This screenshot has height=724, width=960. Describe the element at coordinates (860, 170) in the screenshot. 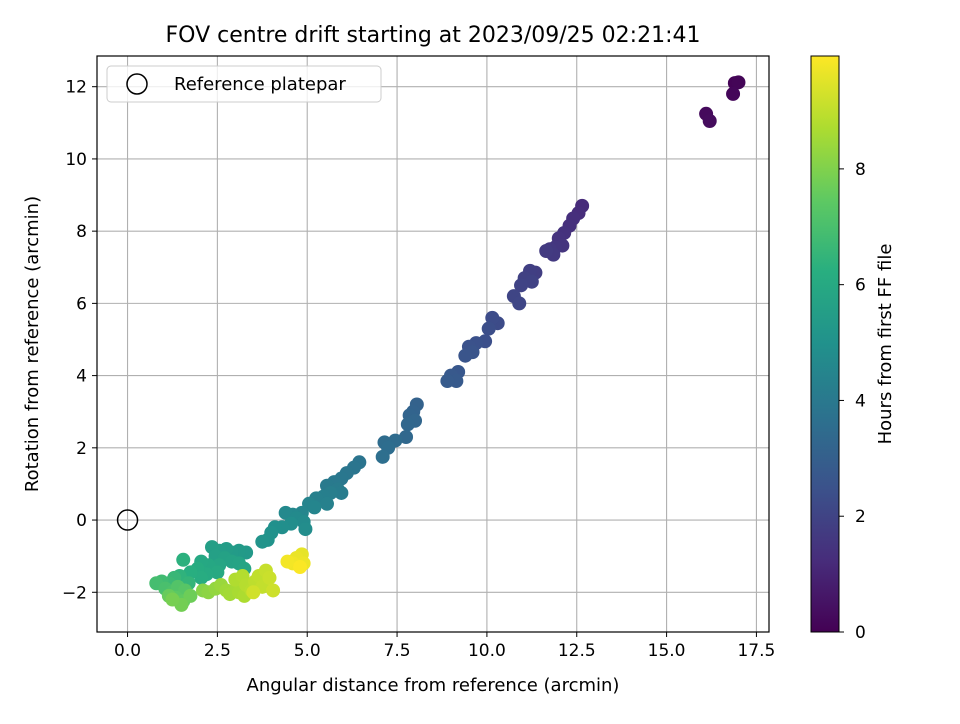

I see `colorbar-tick-label: 8` at that location.